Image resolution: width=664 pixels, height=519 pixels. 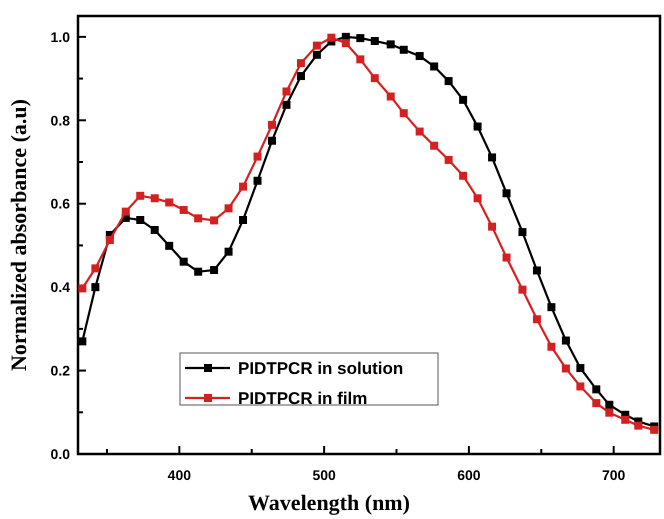 I want to click on y-tick-label: 0.6, so click(x=60, y=204).